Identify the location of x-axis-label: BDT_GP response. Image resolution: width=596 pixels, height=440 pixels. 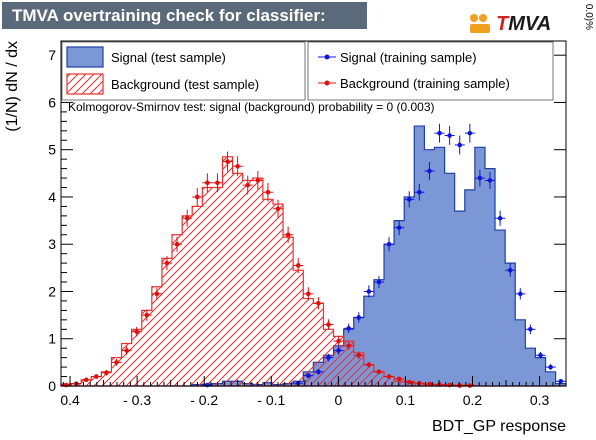
(499, 426).